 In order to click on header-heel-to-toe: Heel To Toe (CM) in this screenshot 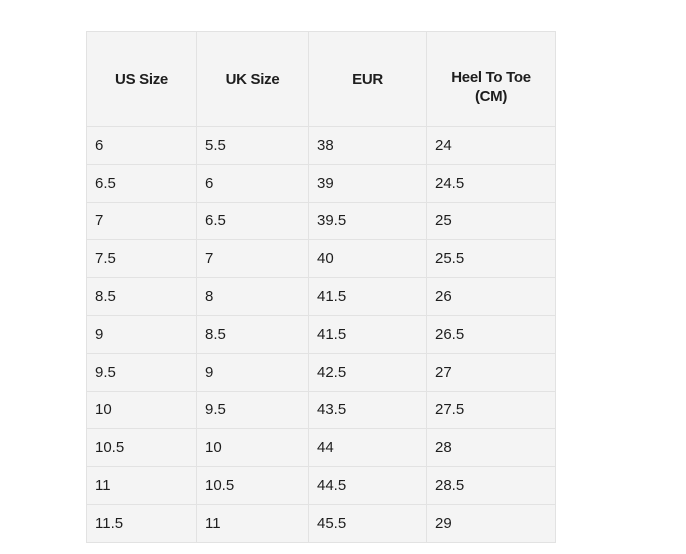, I will do `click(491, 79)`.